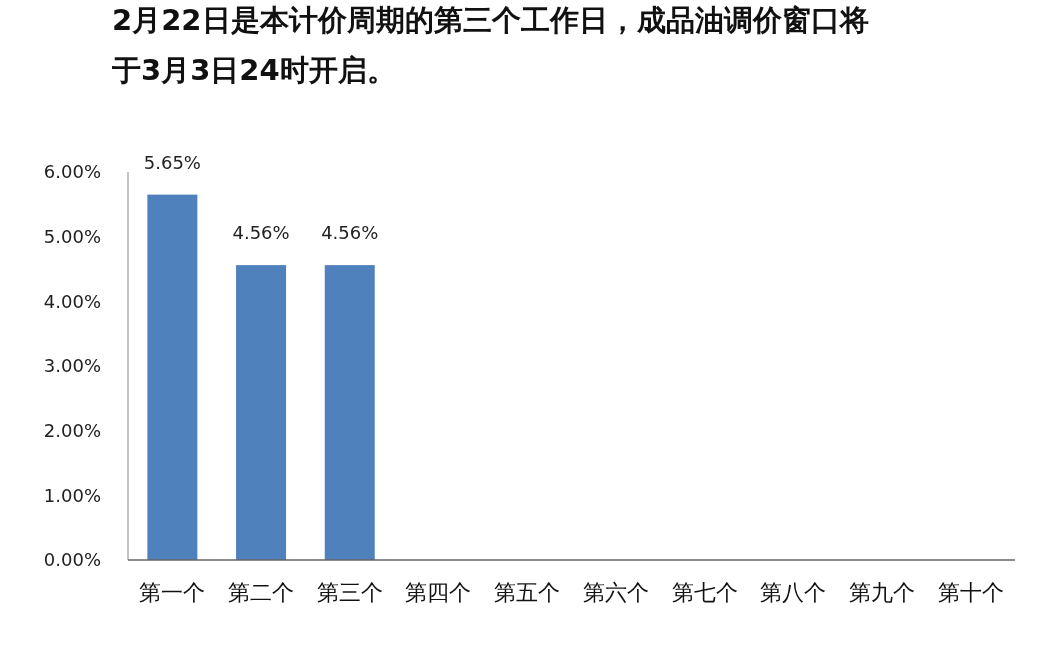  What do you see at coordinates (72, 495) in the screenshot?
I see `y-tick-label: 1.00%` at bounding box center [72, 495].